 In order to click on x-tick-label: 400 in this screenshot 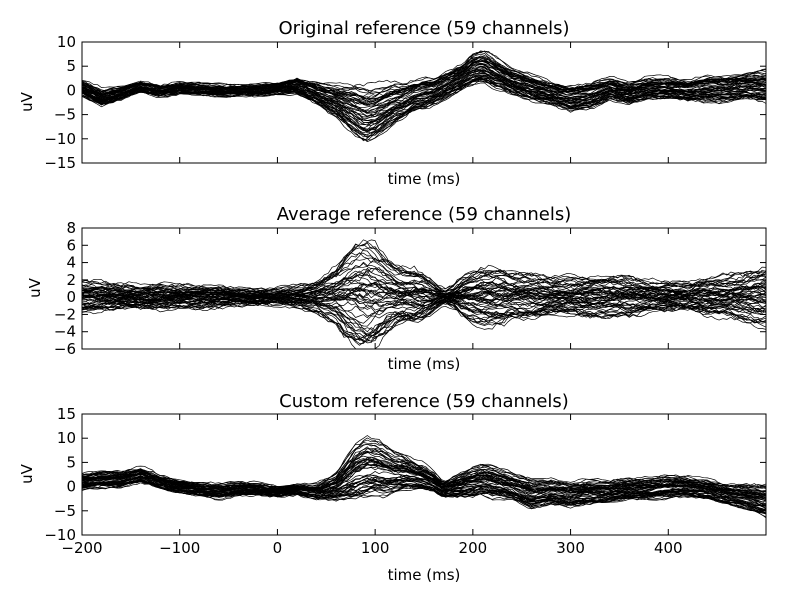, I will do `click(668, 548)`.